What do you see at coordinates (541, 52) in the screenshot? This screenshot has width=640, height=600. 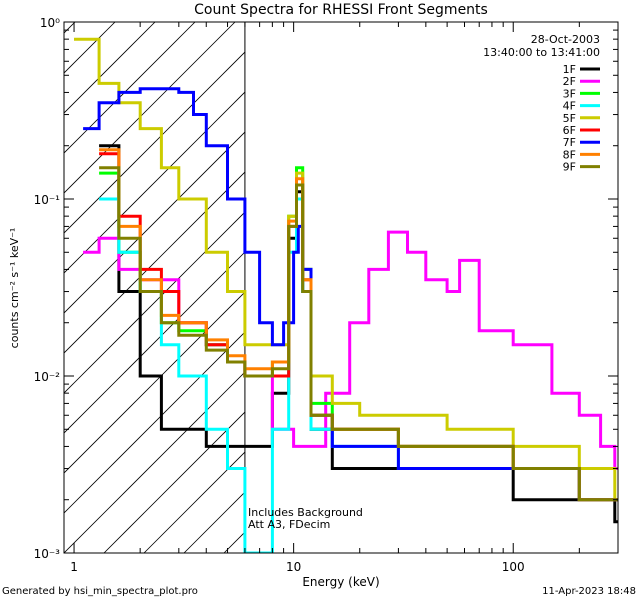 I see `time-range-label: 13:40:00 to 13:41:00` at bounding box center [541, 52].